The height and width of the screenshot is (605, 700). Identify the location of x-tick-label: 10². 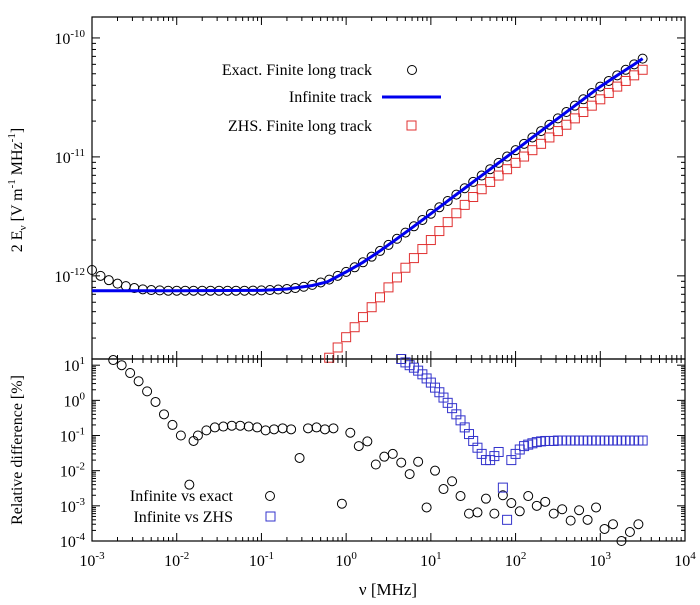
(516, 560).